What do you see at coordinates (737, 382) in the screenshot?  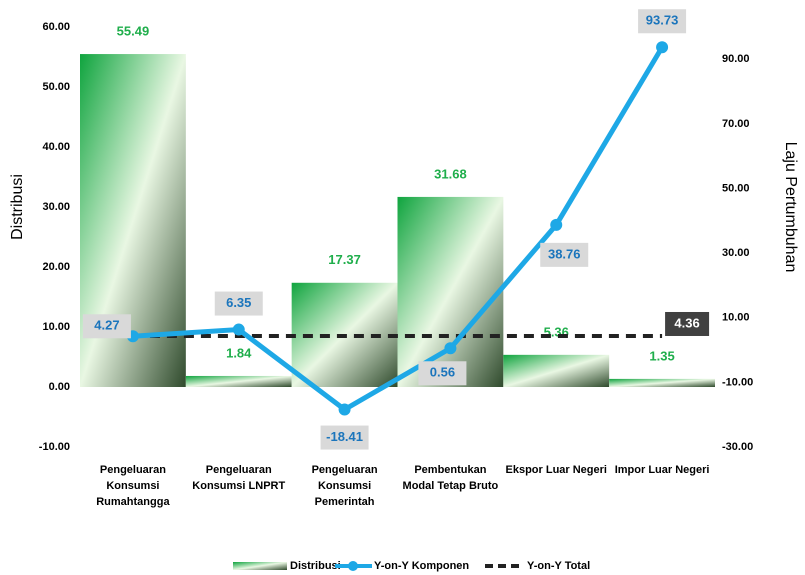 I see `y2-tick-label: -10.00` at bounding box center [737, 382].